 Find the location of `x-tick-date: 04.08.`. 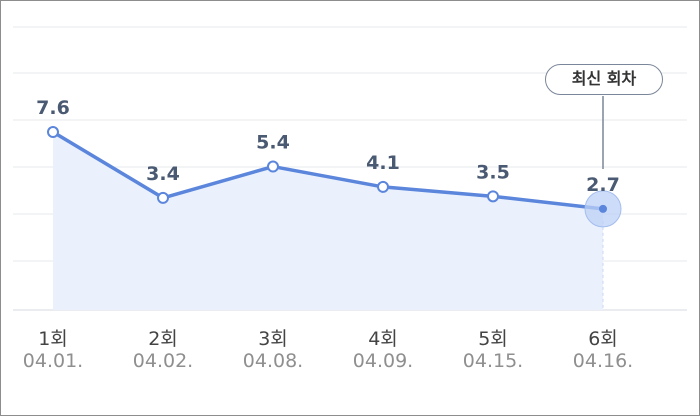

x-tick-date: 04.08. is located at coordinates (273, 361).